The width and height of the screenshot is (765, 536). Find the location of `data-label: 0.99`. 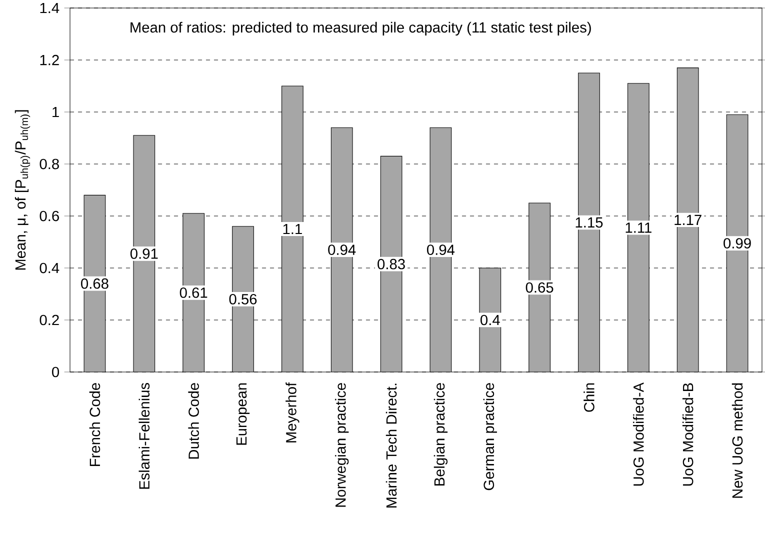

data-label: 0.99 is located at coordinates (737, 243).